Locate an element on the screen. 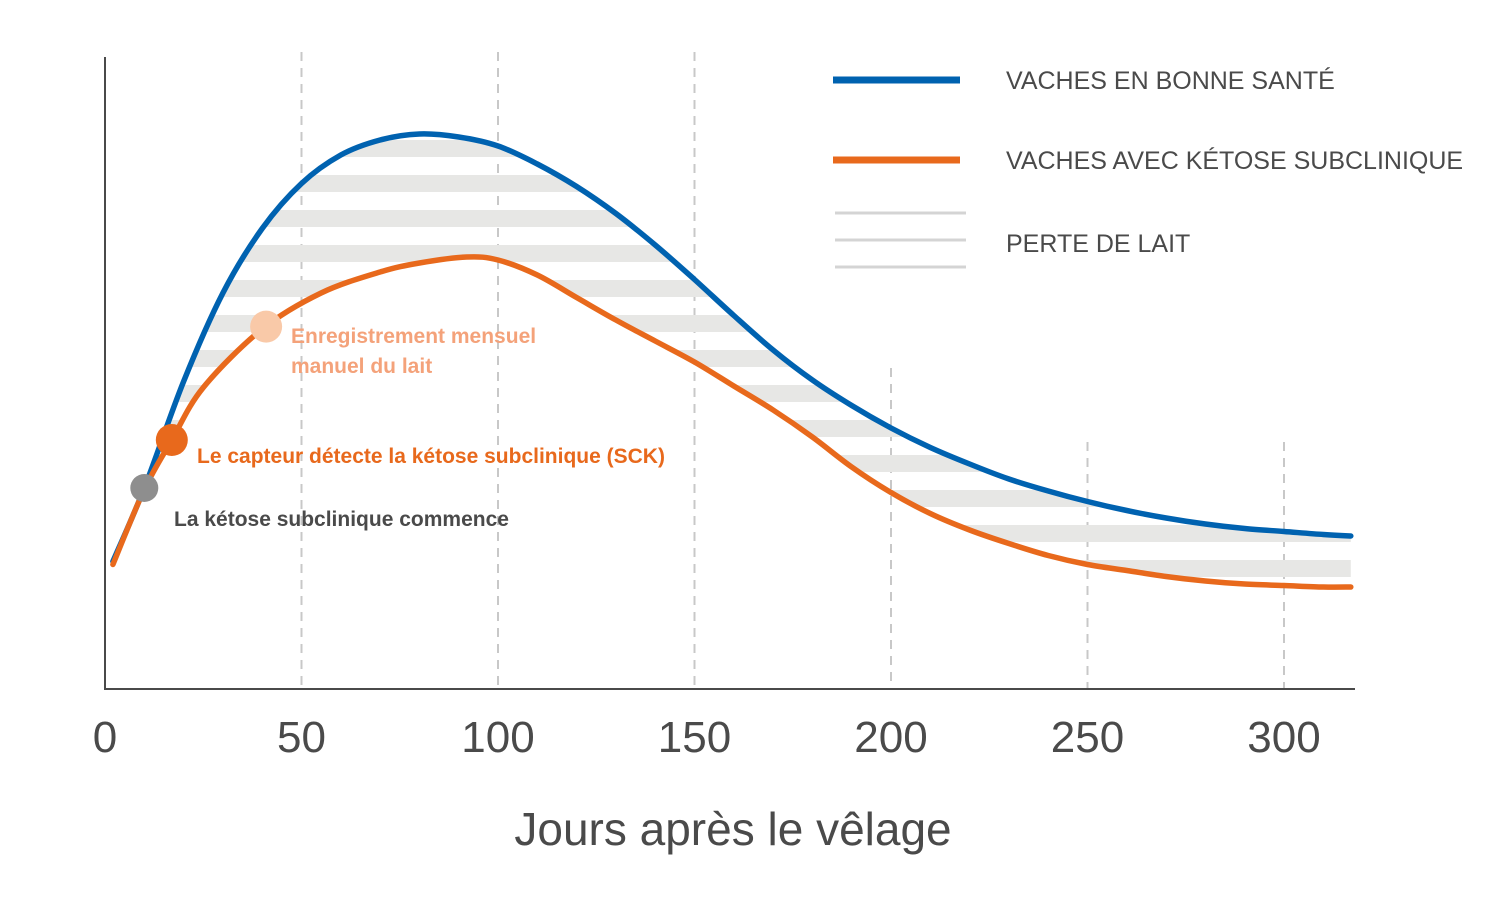 This screenshot has width=1487, height=919. x-tick-label-50: 50 is located at coordinates (301, 737).